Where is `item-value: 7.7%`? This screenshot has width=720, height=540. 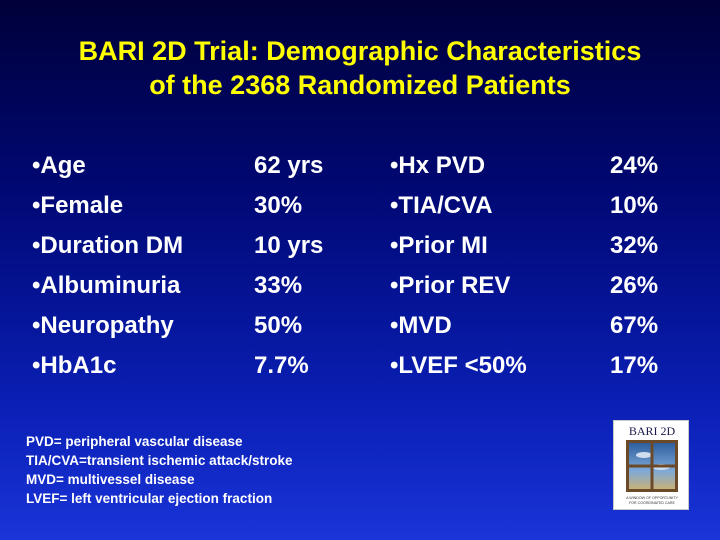 item-value: 7.7% is located at coordinates (281, 365).